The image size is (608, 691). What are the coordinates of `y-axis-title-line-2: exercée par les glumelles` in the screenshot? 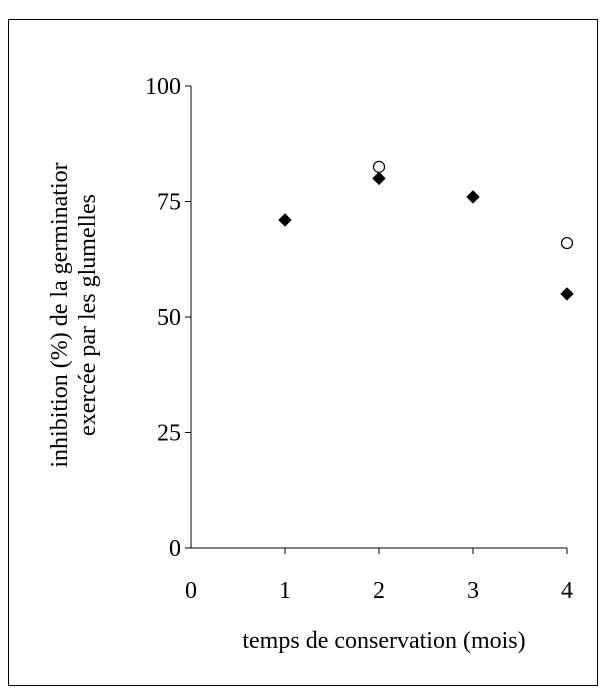 It's located at (88, 315).